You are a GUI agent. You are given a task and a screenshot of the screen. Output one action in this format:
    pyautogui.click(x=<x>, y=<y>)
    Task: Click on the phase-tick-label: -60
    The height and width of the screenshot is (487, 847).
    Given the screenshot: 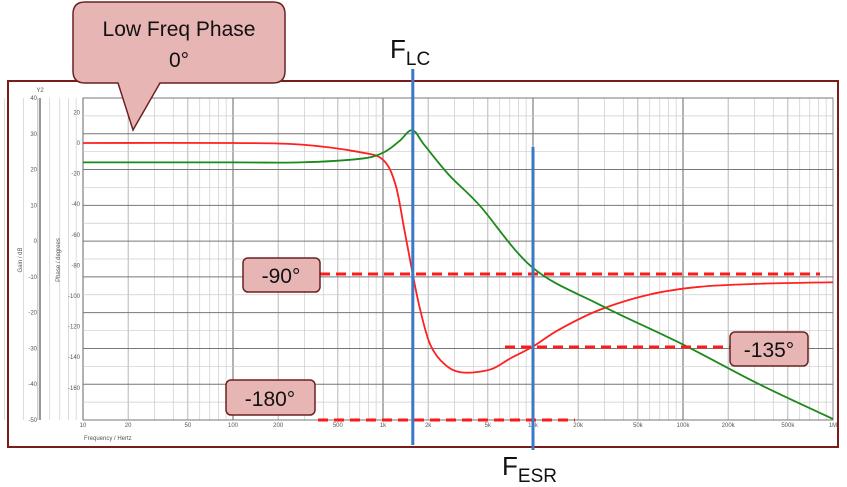 What is the action you would take?
    pyautogui.click(x=75, y=236)
    